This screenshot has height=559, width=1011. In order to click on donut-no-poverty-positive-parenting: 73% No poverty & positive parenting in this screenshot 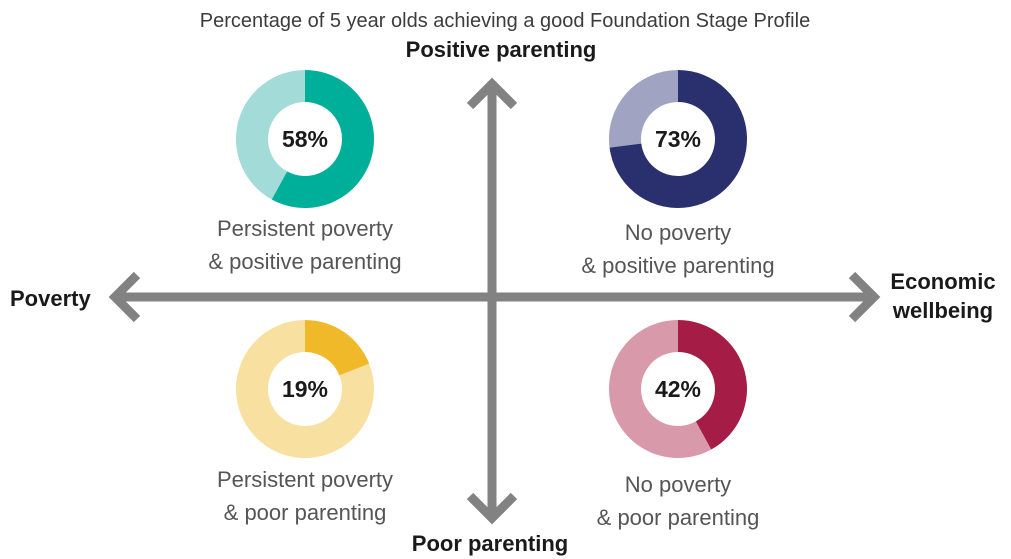, I will do `click(678, 174)`.